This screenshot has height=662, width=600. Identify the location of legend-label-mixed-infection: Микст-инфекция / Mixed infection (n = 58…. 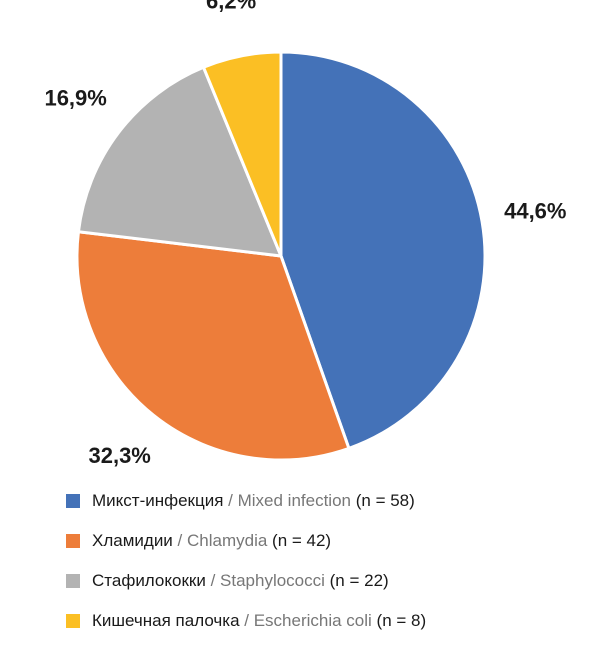
(253, 500).